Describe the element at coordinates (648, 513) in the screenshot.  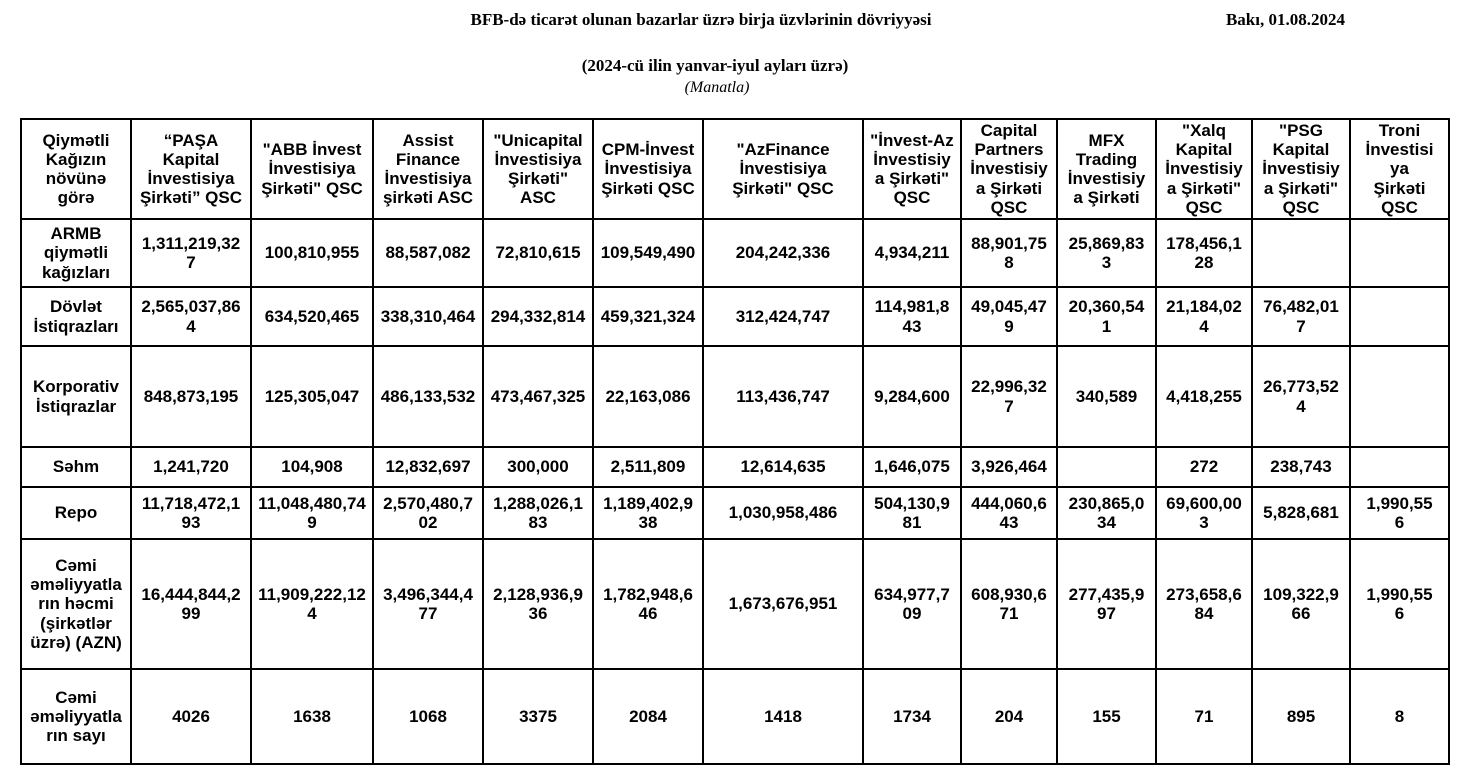
I see `table-cell: 1,189,402,938` at that location.